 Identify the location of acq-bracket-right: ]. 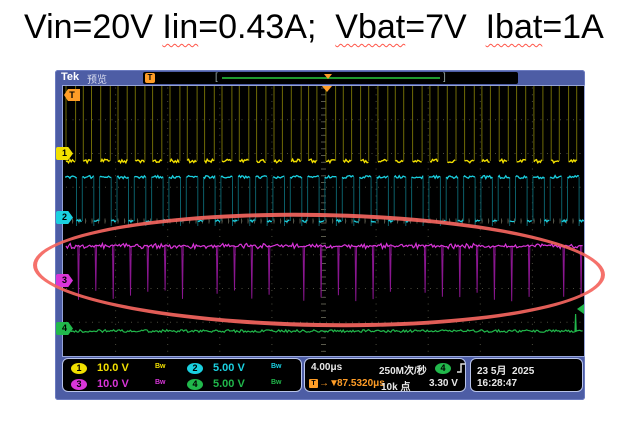
(444, 77).